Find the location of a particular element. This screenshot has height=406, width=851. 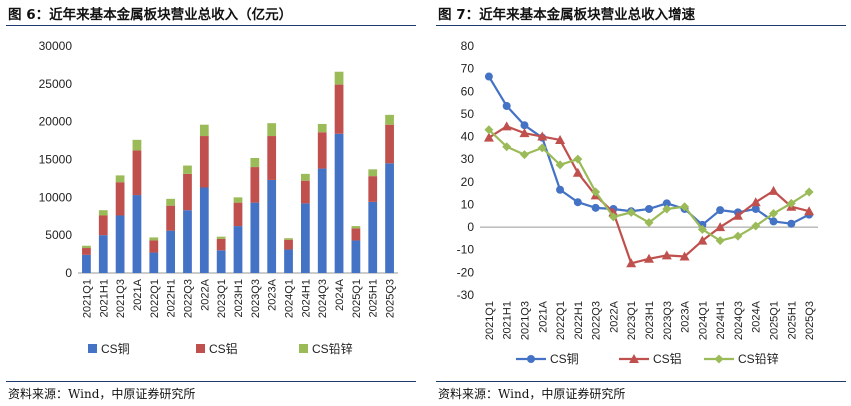

y-tick-label: 80 is located at coordinates (468, 46).